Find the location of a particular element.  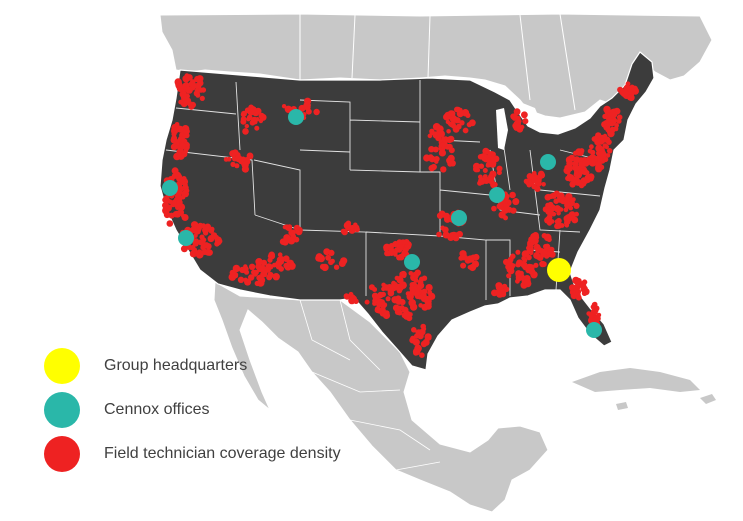

office-marker-northern-california is located at coordinates (170, 188).